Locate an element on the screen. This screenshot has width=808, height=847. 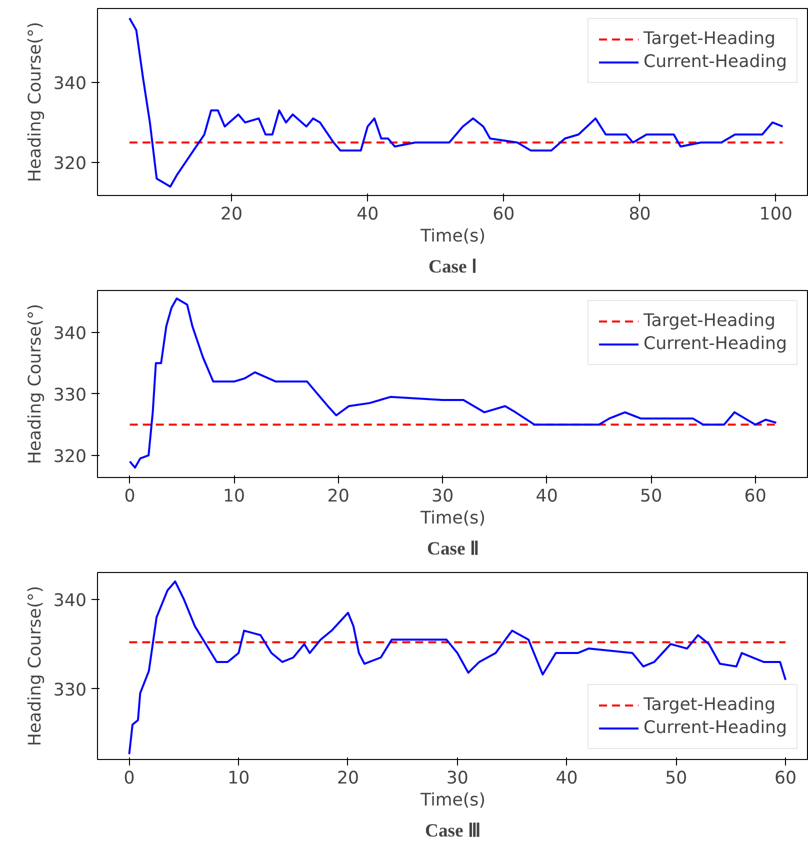
text: Case Ⅱ is located at coordinates (453, 549).